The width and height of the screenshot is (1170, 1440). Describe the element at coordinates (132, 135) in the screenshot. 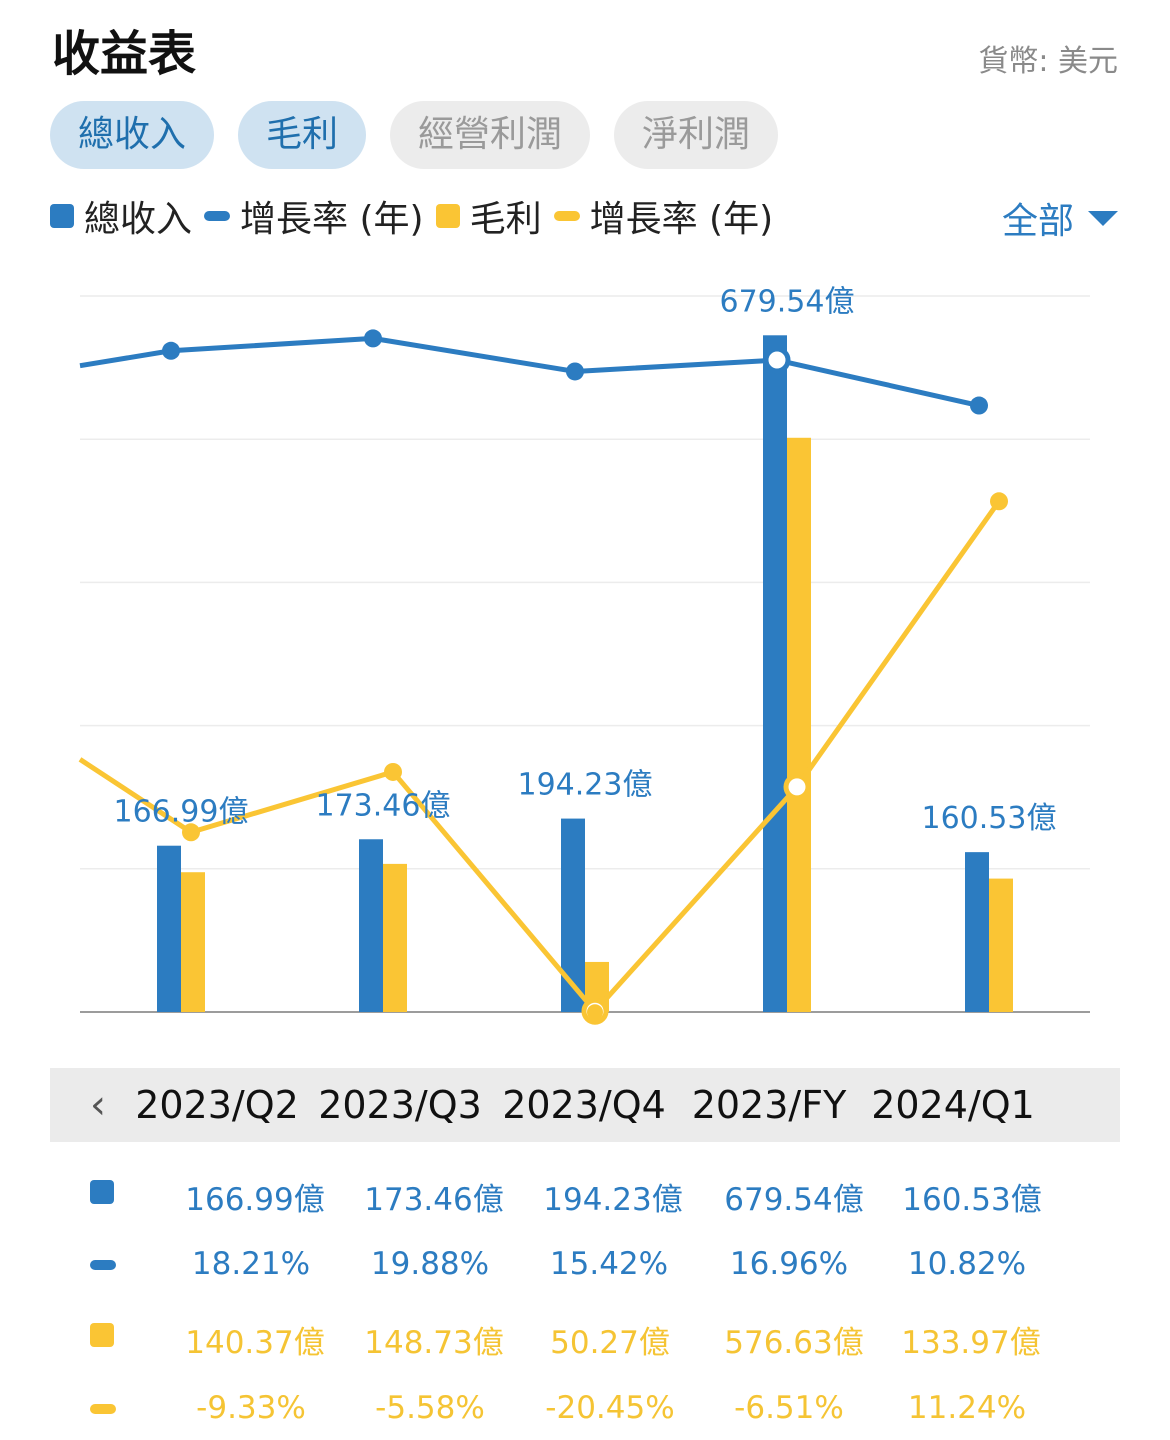

I see `tab-revenue: 總收入` at that location.